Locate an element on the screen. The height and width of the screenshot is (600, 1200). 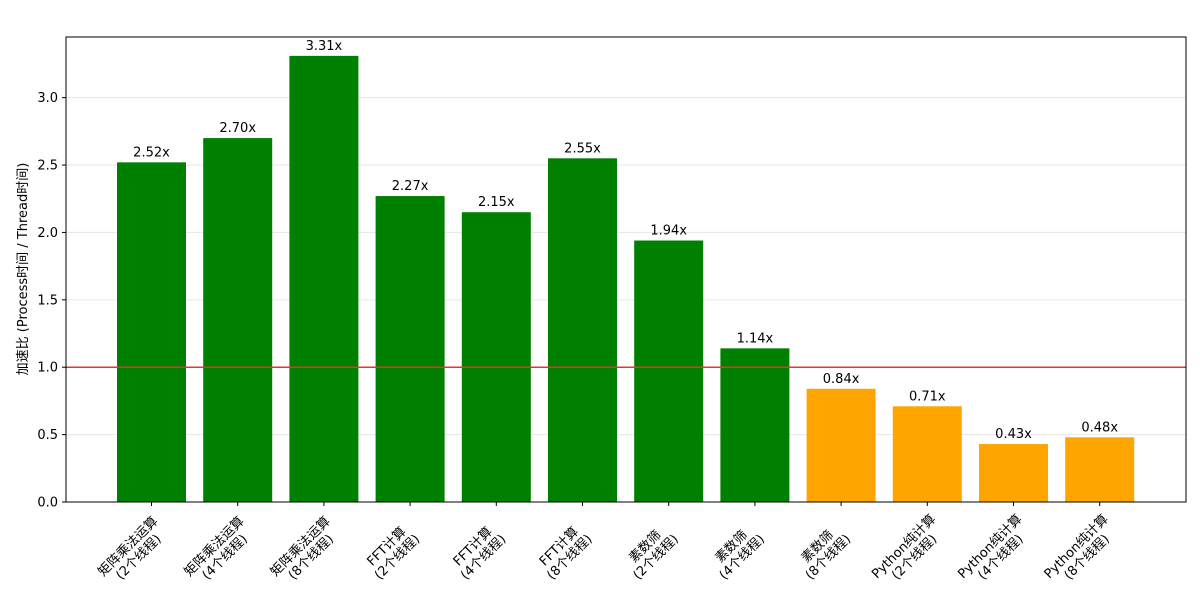
y-axis-label: 加速比 (Process时间 / Thread时间) is located at coordinates (23, 269).